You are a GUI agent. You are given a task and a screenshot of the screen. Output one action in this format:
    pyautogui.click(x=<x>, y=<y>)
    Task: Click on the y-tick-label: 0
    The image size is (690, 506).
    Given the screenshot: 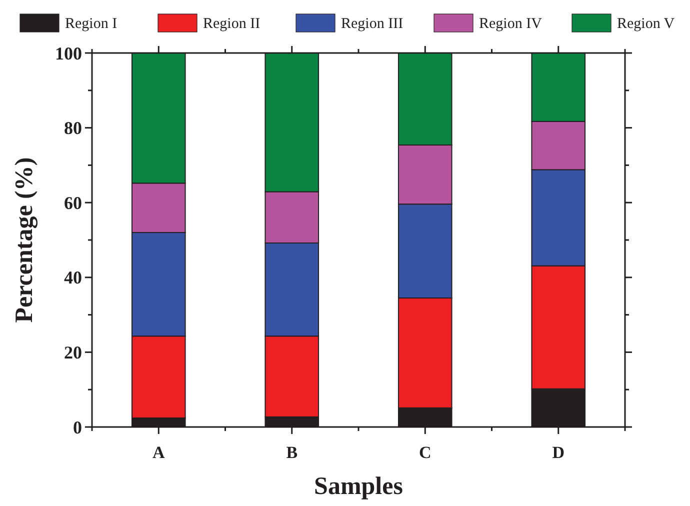 What is the action you would take?
    pyautogui.click(x=77, y=427)
    